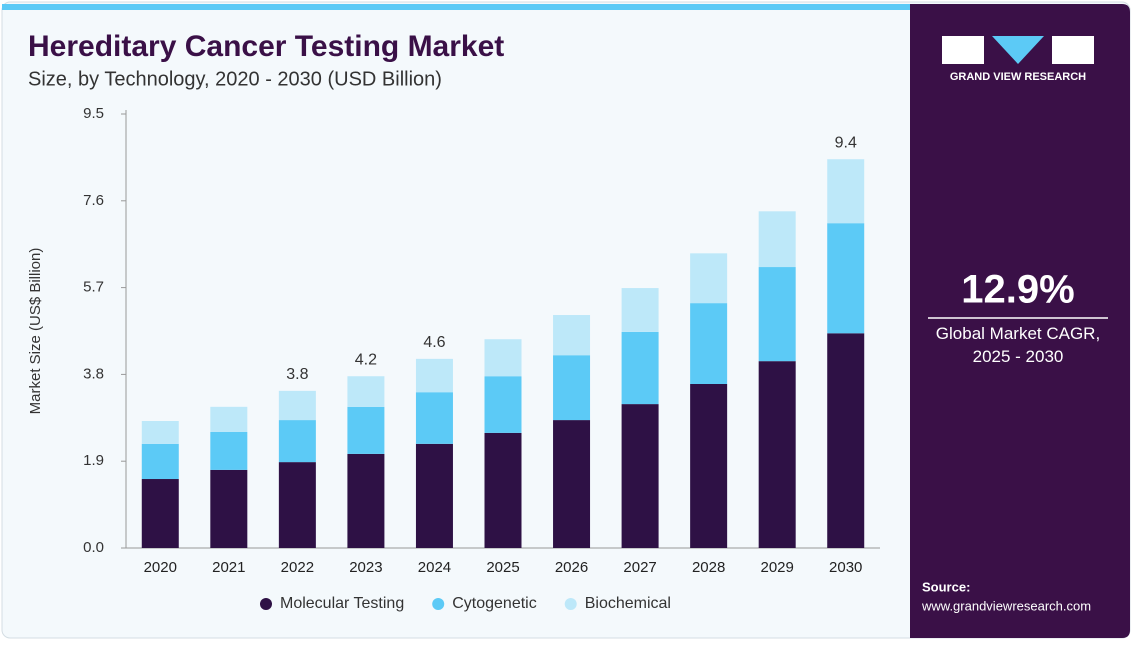  Describe the element at coordinates (93, 460) in the screenshot. I see `y-tick-label: 1.9` at that location.